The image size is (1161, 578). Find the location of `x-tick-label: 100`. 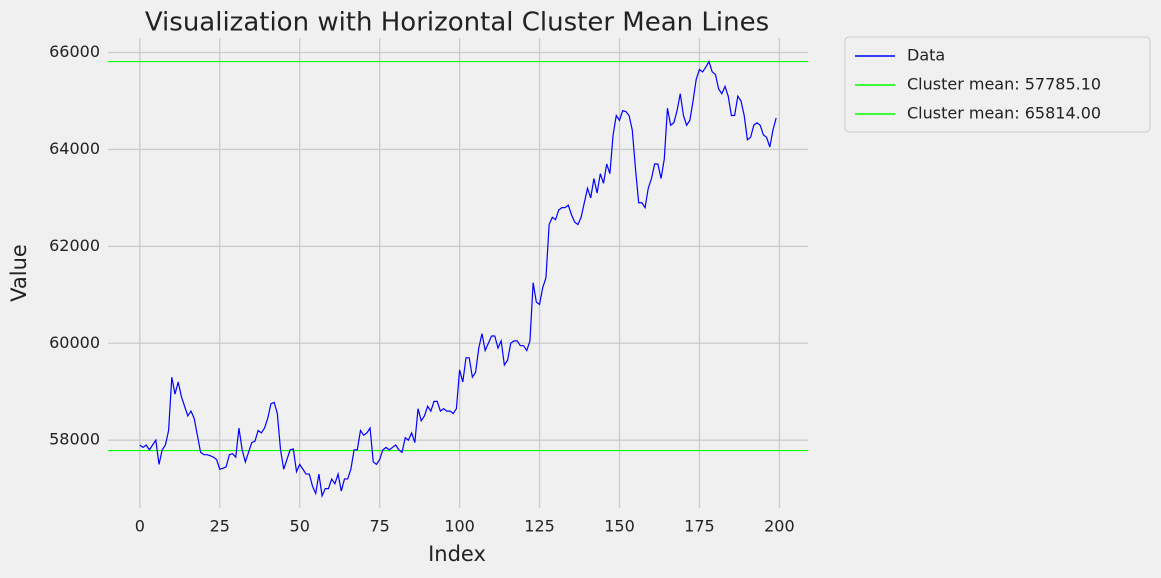

x-tick-label: 100 is located at coordinates (459, 526).